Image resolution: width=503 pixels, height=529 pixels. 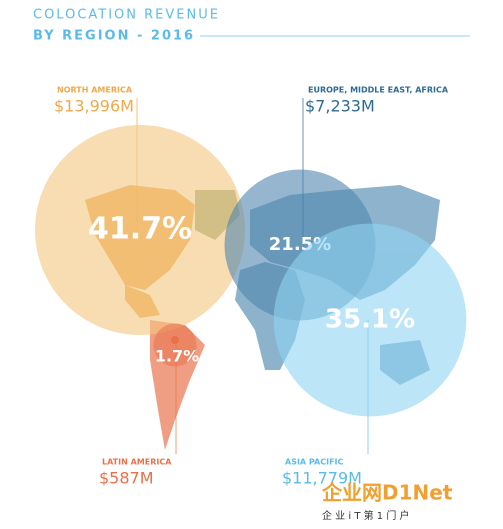 What do you see at coordinates (126, 478) in the screenshot?
I see `region-value: $587M` at bounding box center [126, 478].